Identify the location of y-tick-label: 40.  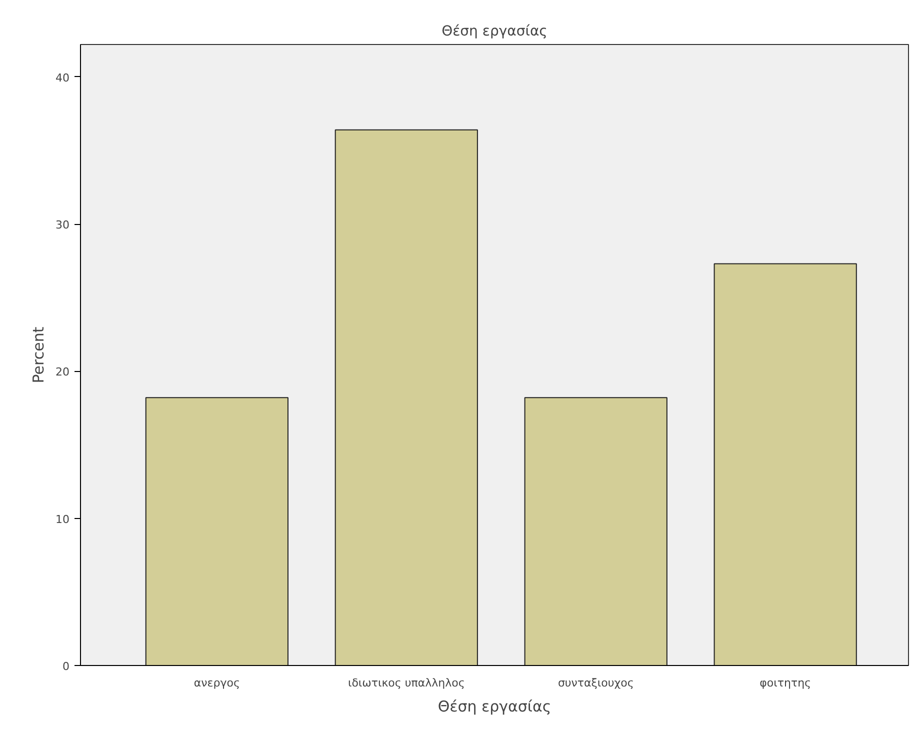
(63, 77).